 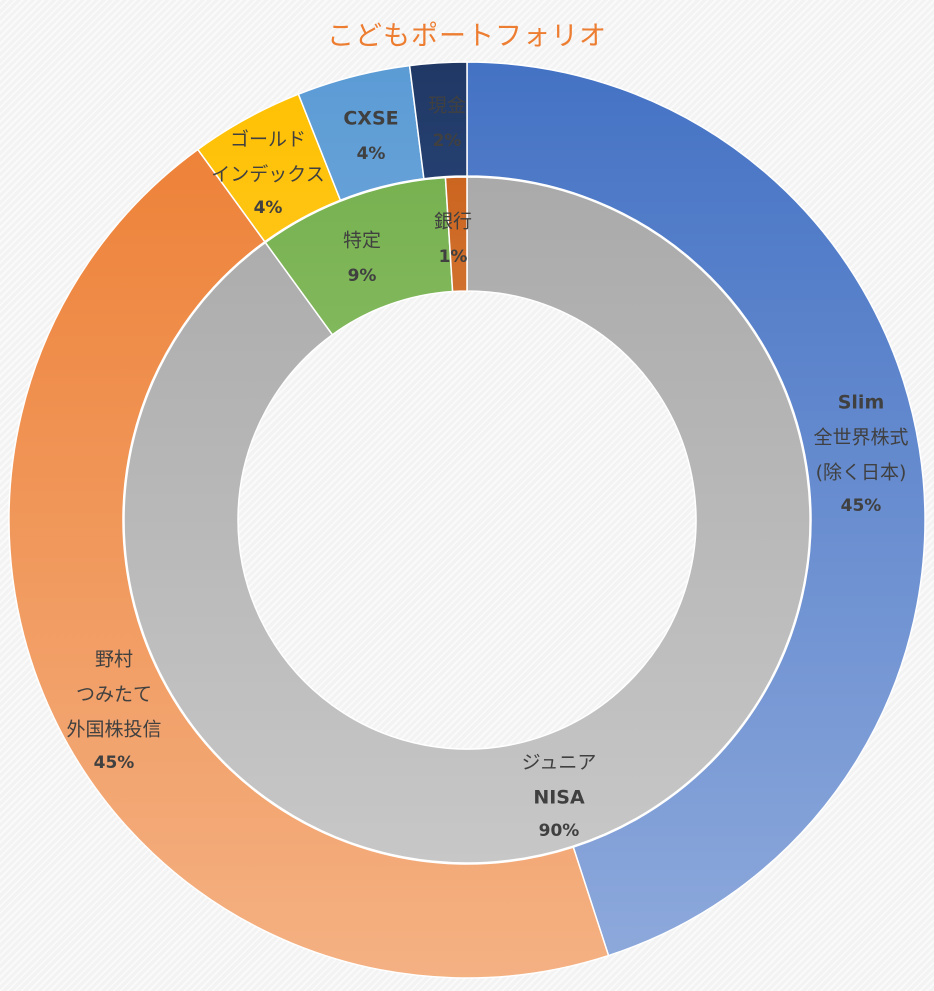 I want to click on slice-label-slim: Slim, so click(x=861, y=403).